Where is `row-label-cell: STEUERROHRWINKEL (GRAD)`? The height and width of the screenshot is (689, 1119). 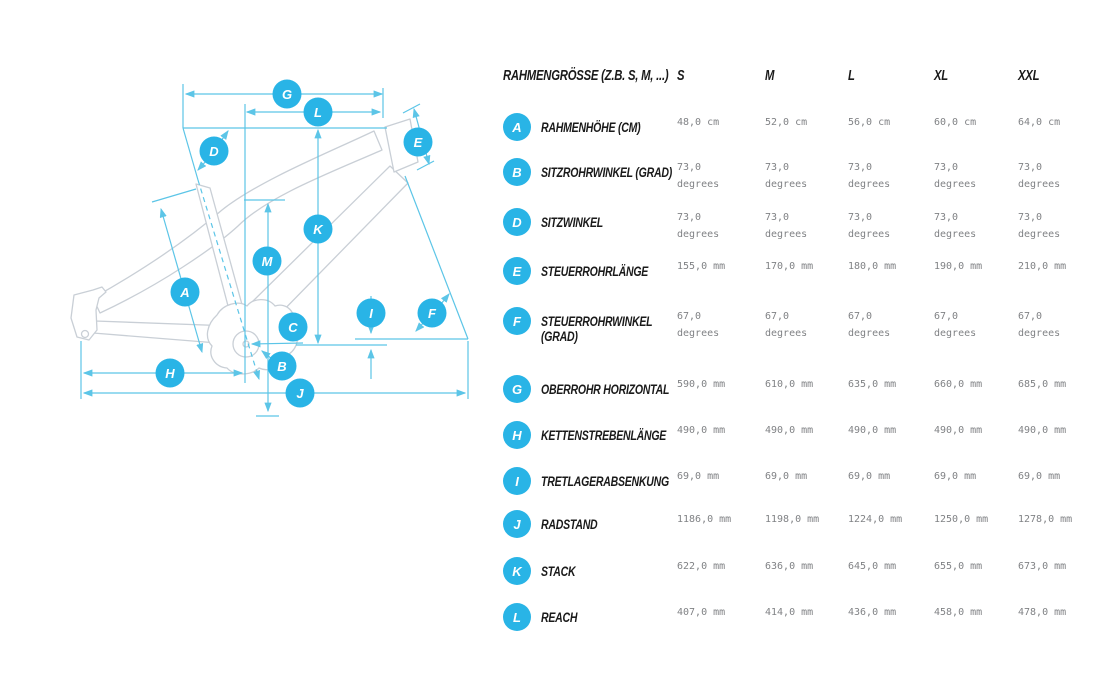
row-label-cell: STEUERROHRWINKEL (GRAD) is located at coordinates (609, 325).